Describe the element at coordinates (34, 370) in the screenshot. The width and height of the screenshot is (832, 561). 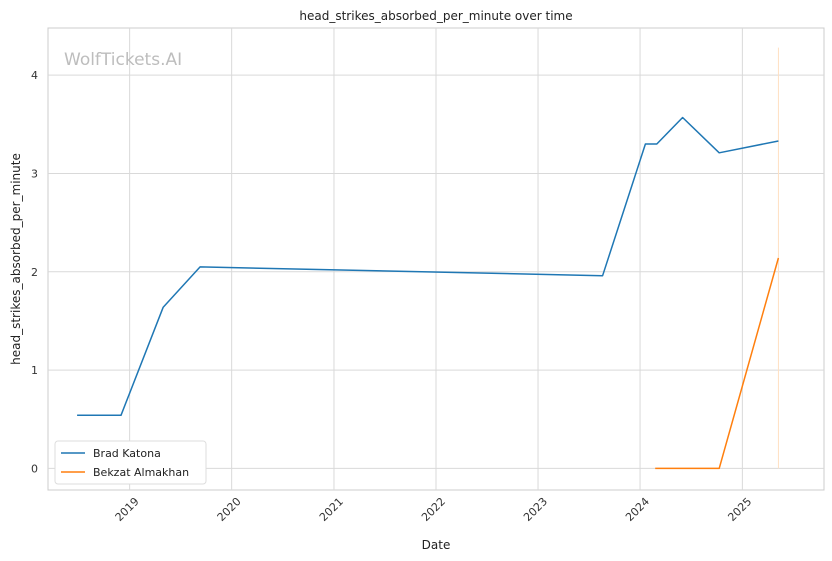
I see `y-tick-label: 1` at that location.